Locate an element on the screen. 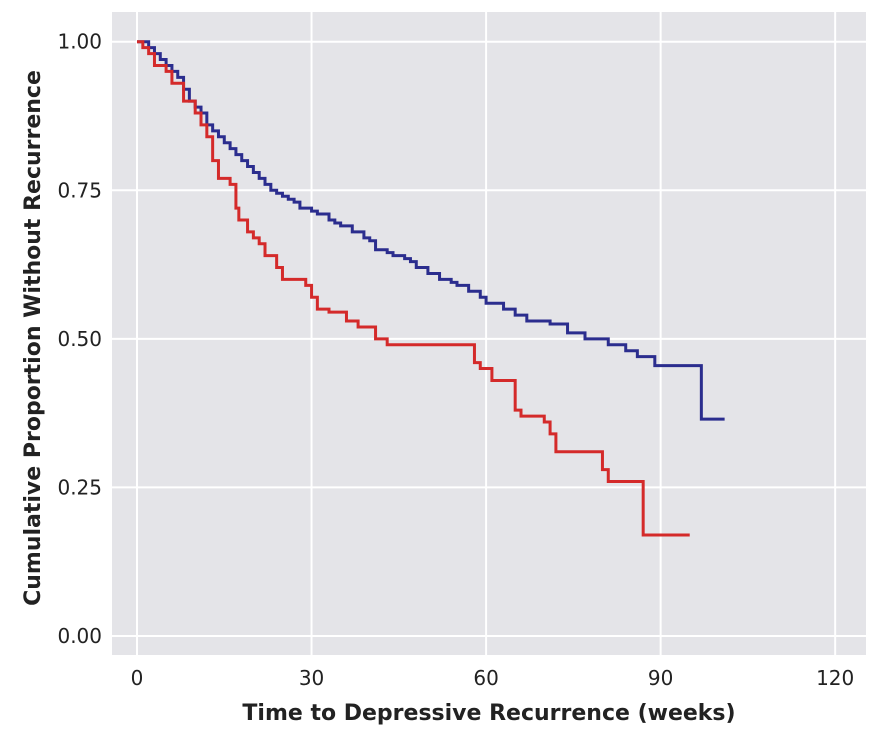 This screenshot has width=881, height=738. x-tick-label: 60 is located at coordinates (485, 678).